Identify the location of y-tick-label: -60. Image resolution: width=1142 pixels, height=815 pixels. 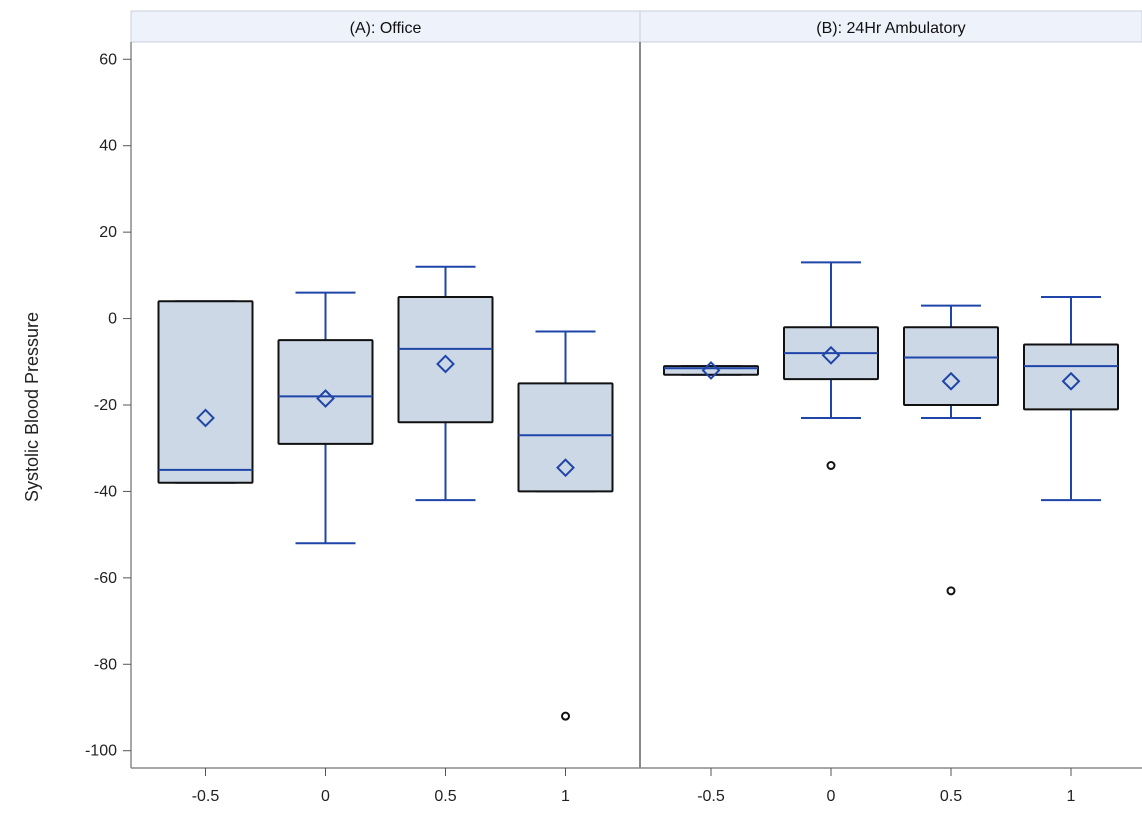
(105, 578).